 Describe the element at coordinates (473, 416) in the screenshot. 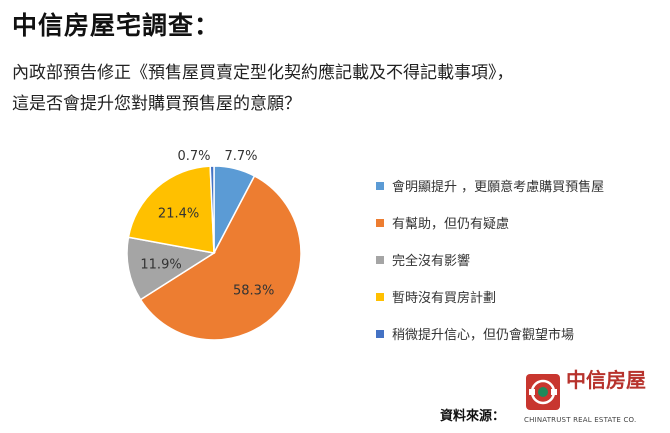

I see `source-label: 資料來源：` at that location.